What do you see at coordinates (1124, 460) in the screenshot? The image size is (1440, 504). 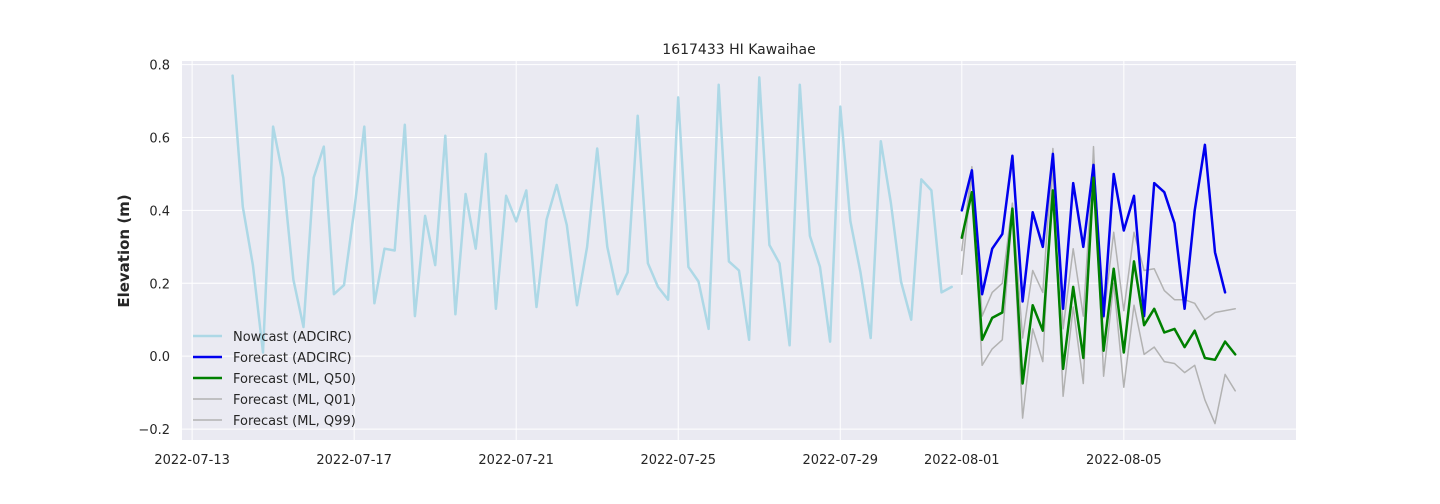 I see `x-tick-label: 2022-08-05` at bounding box center [1124, 460].